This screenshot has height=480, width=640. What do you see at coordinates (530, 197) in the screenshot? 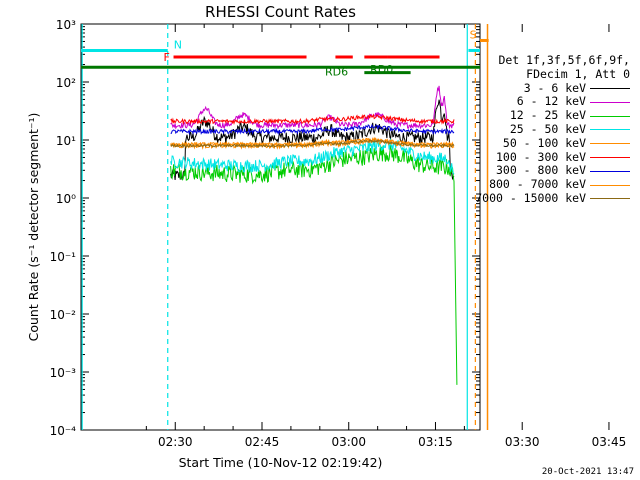
I see `legend-item-label: 7000 - 15000 keV` at bounding box center [530, 197].